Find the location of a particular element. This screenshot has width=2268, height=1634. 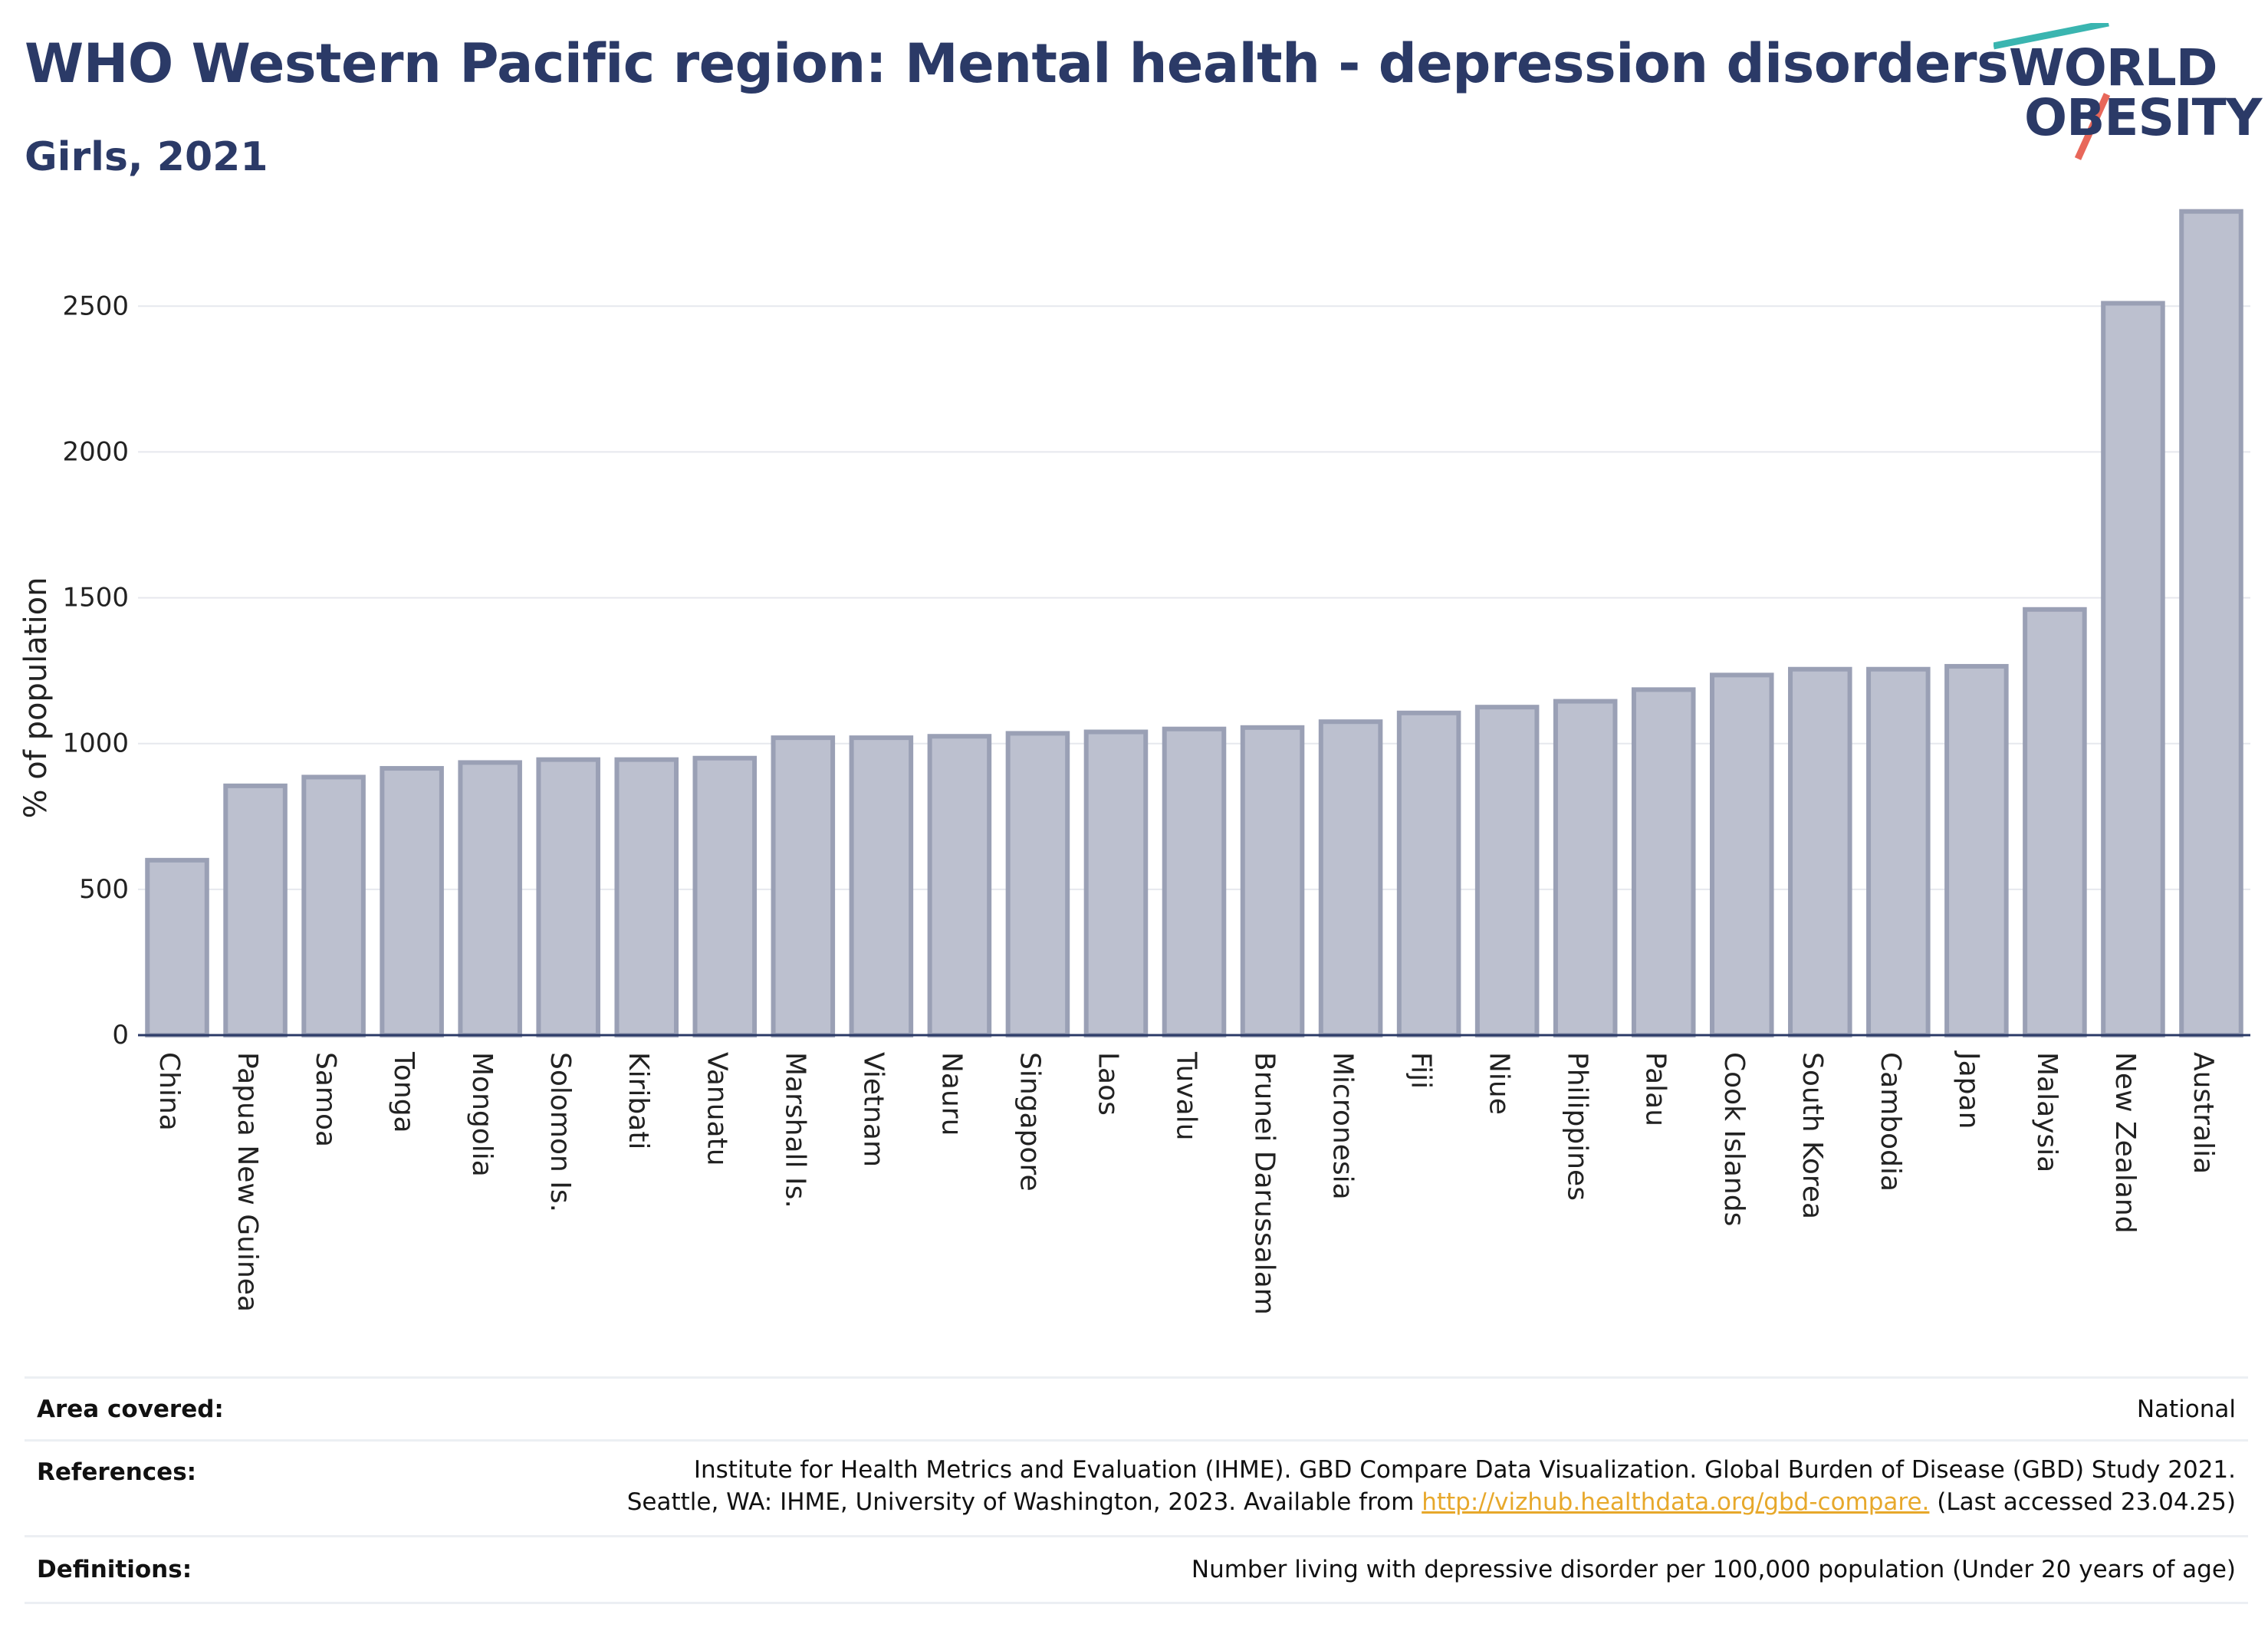

x-tick-label: Vietnam is located at coordinates (873, 1109).